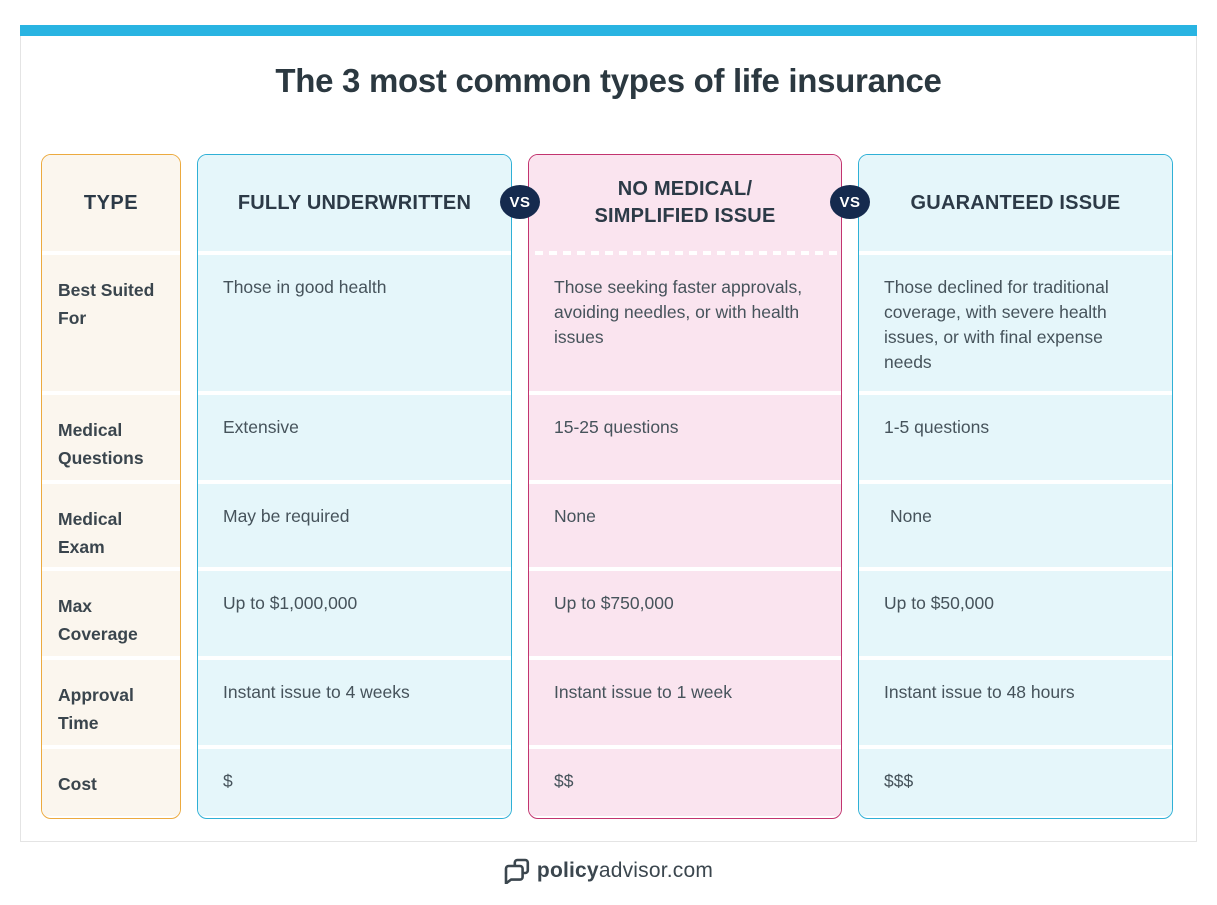  I want to click on column-header: GUARANTEED ISSUE, so click(1015, 203).